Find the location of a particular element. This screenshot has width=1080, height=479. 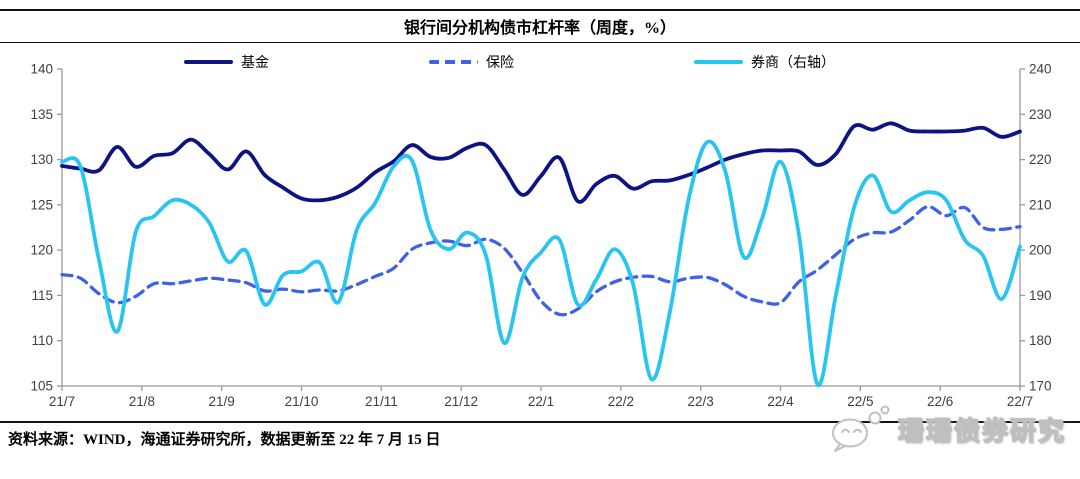

insurance-line-swatch is located at coordinates (453, 62).